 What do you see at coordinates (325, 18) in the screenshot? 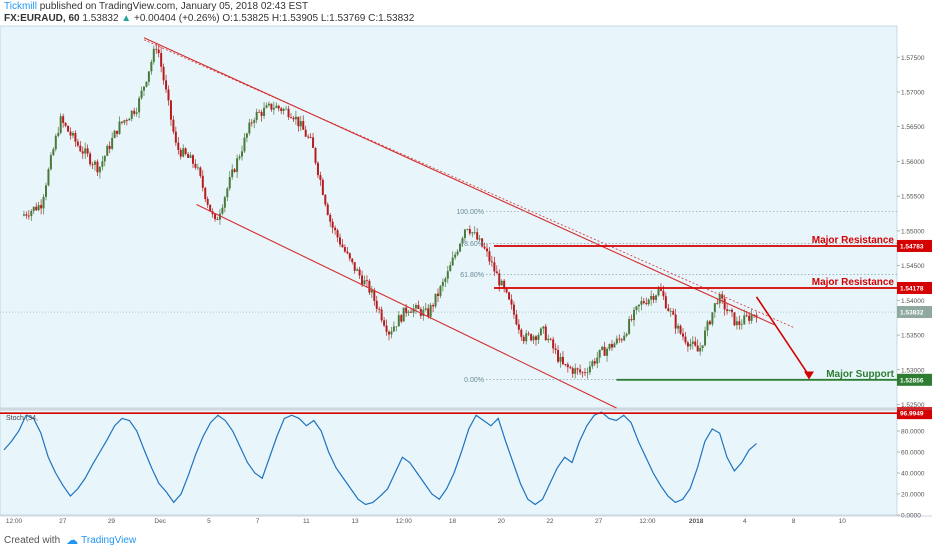
I see `ohlc-low-label: L:` at bounding box center [325, 18].